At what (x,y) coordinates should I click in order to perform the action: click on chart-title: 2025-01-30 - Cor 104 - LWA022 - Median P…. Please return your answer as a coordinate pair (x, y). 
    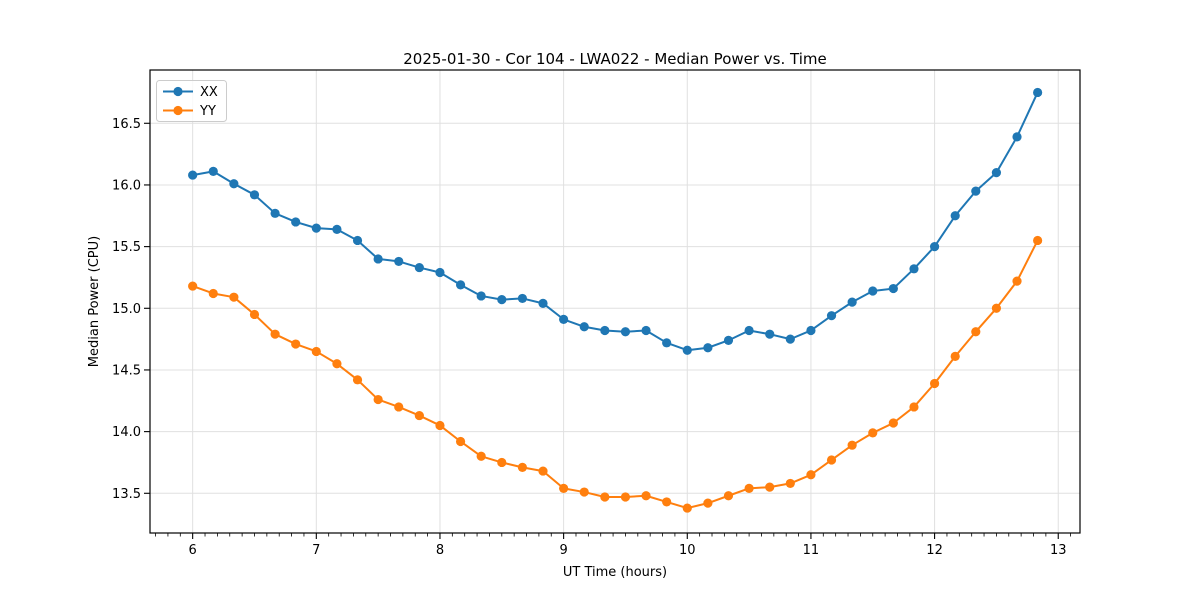
    Looking at the image, I should click on (615, 59).